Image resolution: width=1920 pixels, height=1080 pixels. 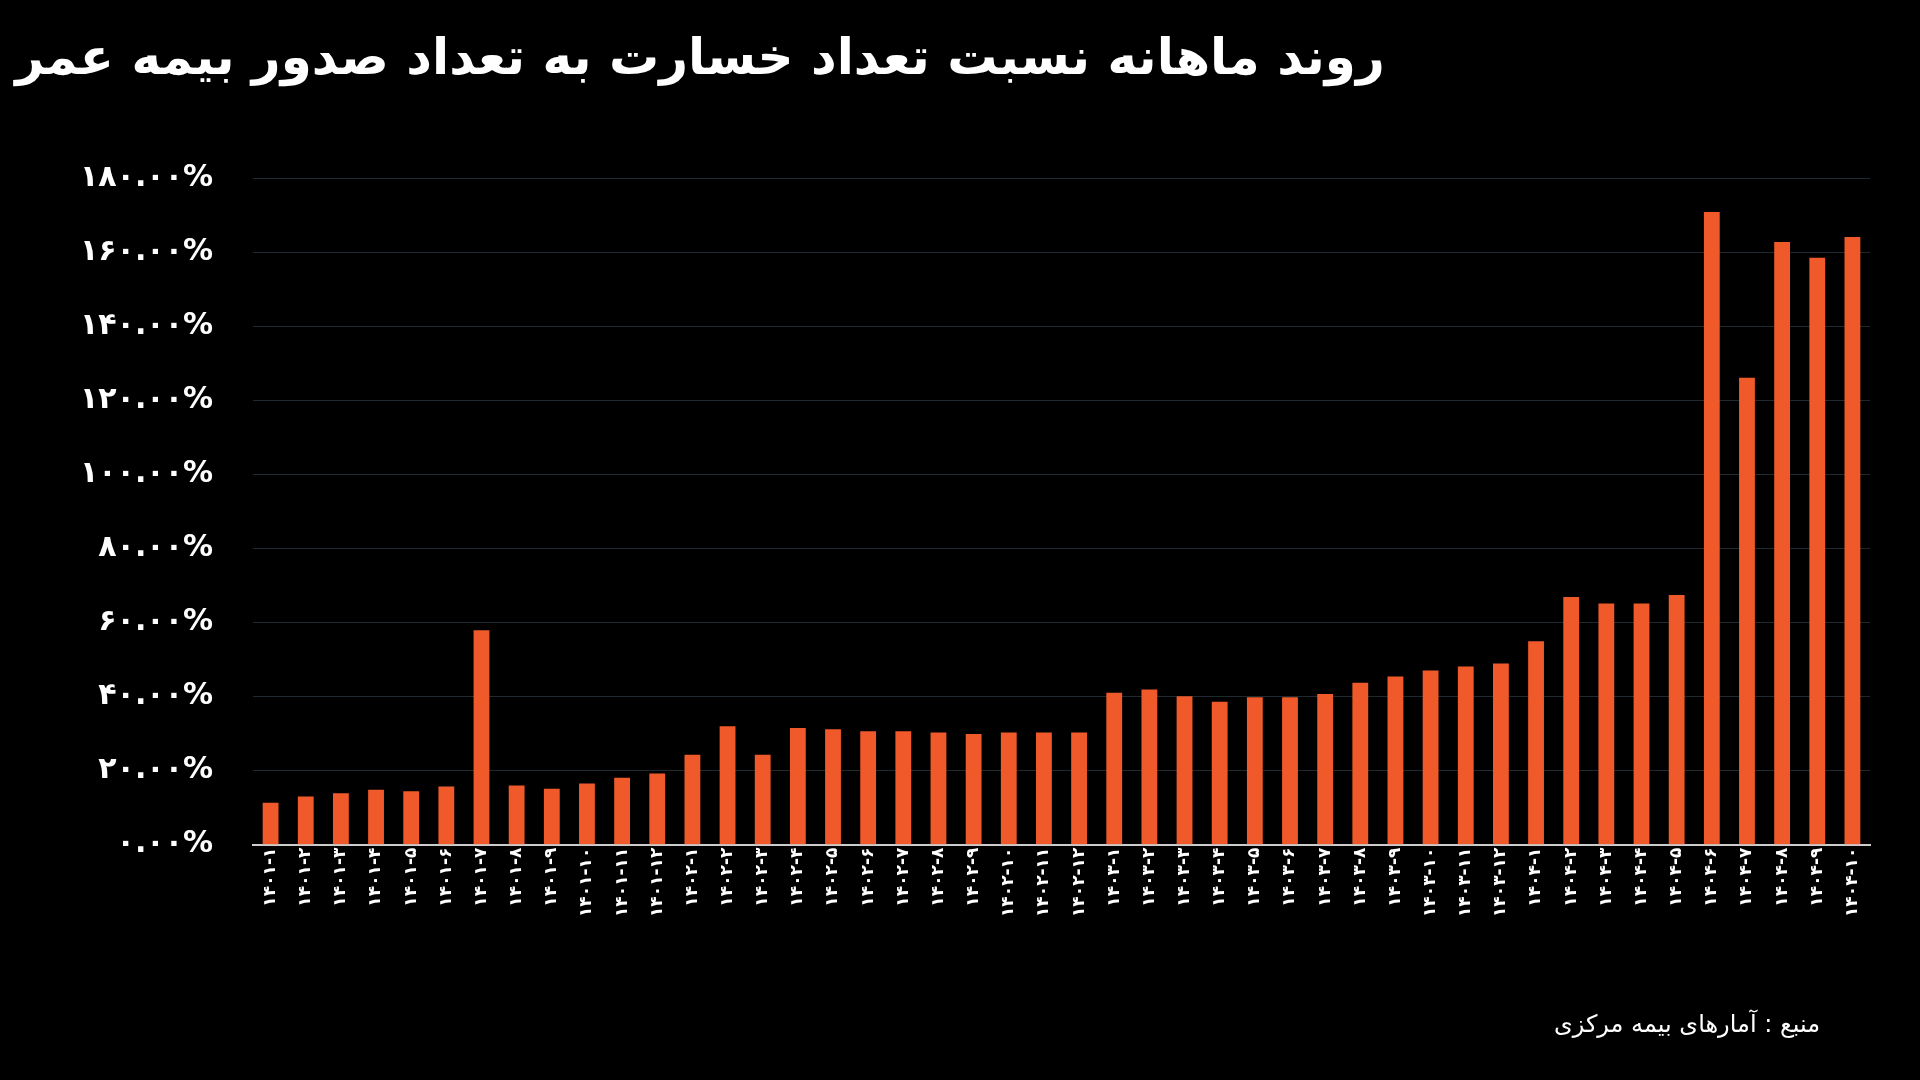 What do you see at coordinates (1569, 877) in the screenshot?
I see `x-tick-label: ۱۴۰۴-۲` at bounding box center [1569, 877].